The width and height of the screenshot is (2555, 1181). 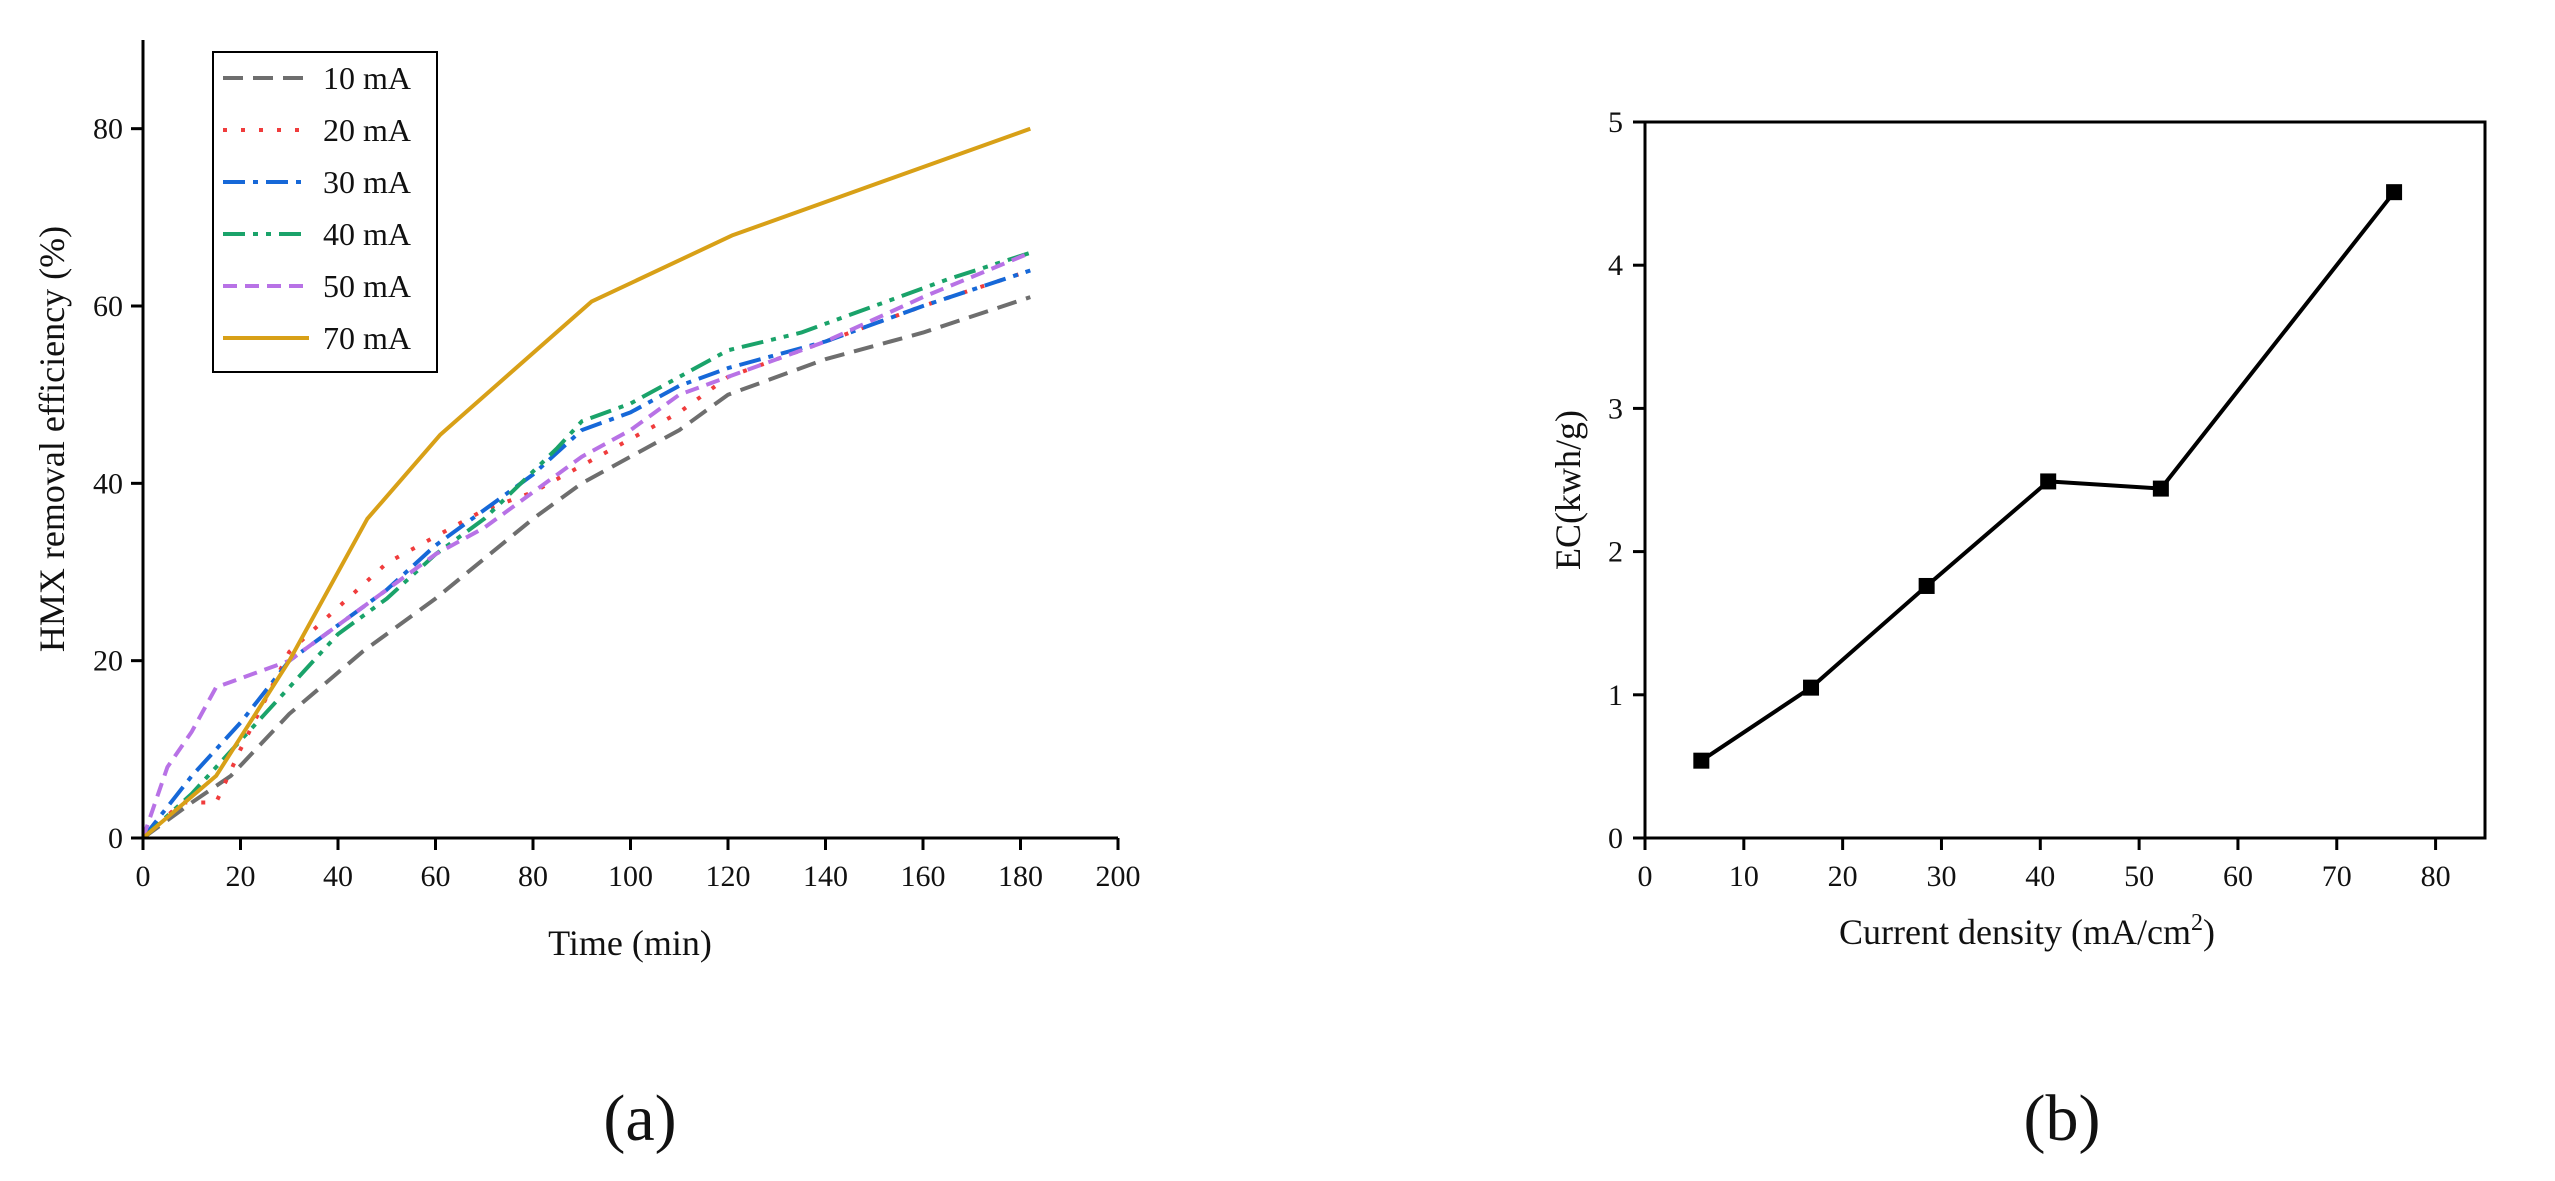 I want to click on panel-b-x-axis-label-sup: 2, so click(x=2197, y=923).